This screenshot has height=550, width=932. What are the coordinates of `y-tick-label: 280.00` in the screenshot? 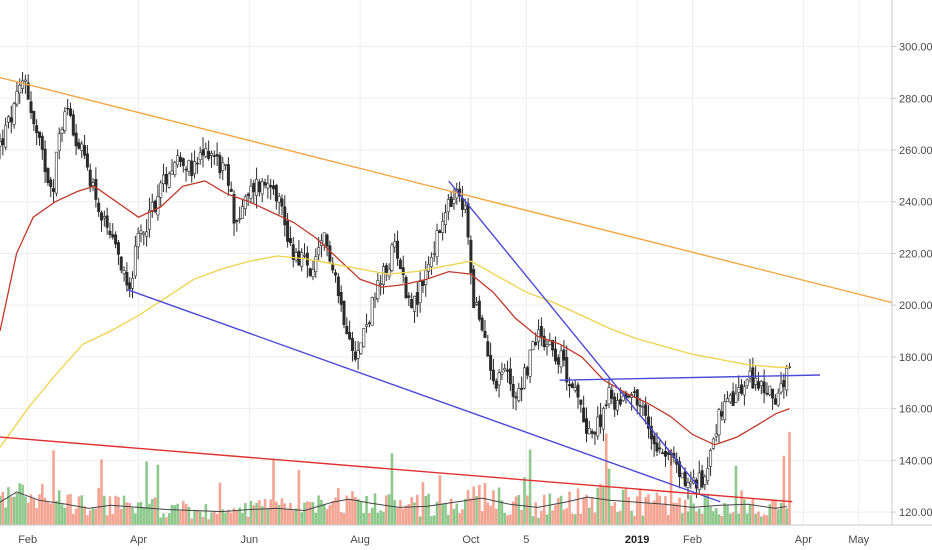 It's located at (915, 99).